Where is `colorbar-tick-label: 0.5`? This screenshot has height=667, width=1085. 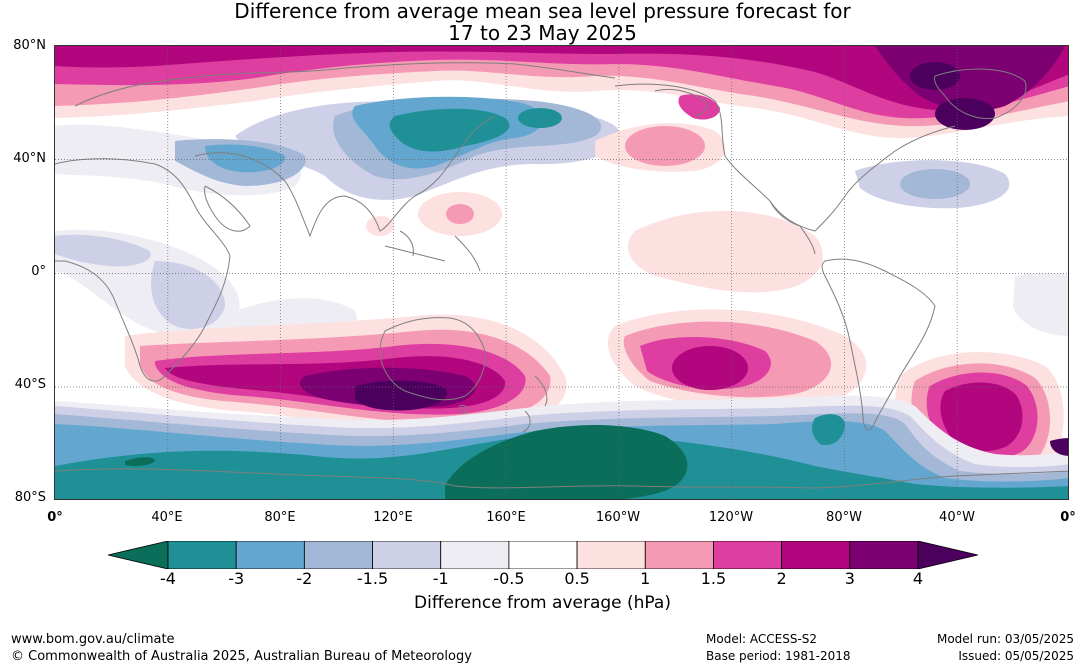
colorbar-tick-label: 0.5 is located at coordinates (577, 578).